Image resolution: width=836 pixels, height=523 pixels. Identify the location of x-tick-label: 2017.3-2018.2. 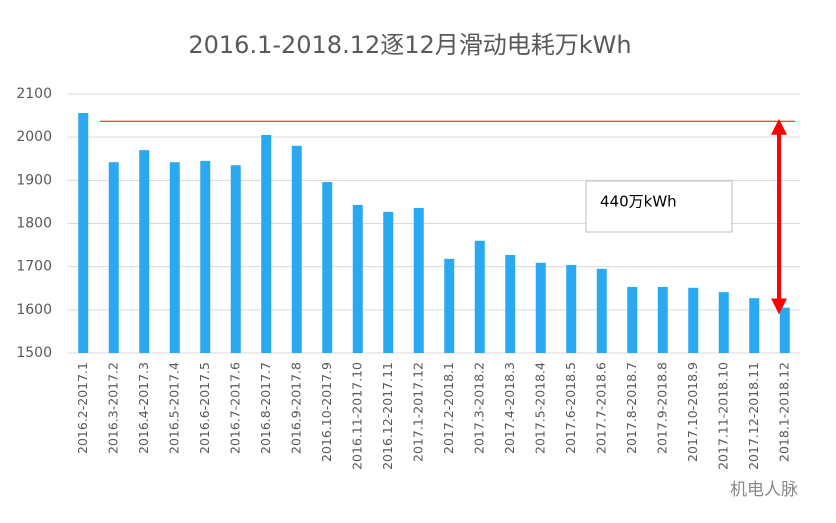
(478, 408).